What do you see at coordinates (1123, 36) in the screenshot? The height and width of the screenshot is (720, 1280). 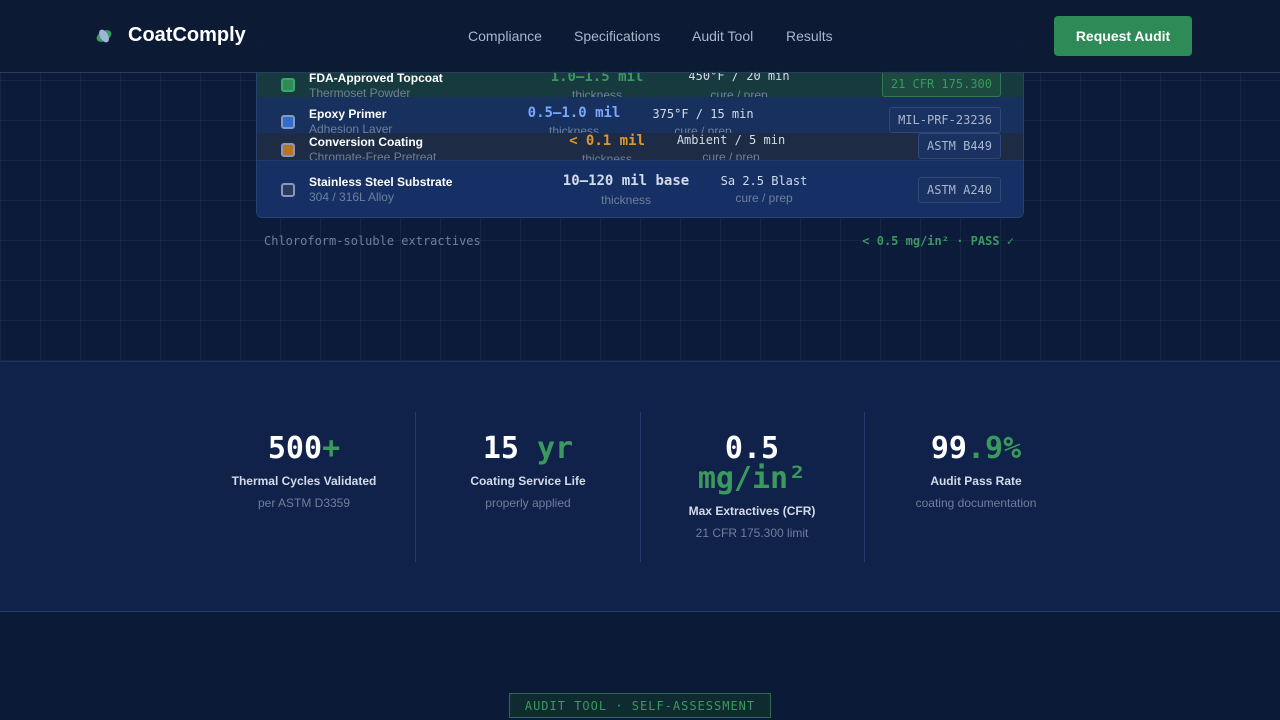 I see `cta-button: Request Audit` at bounding box center [1123, 36].